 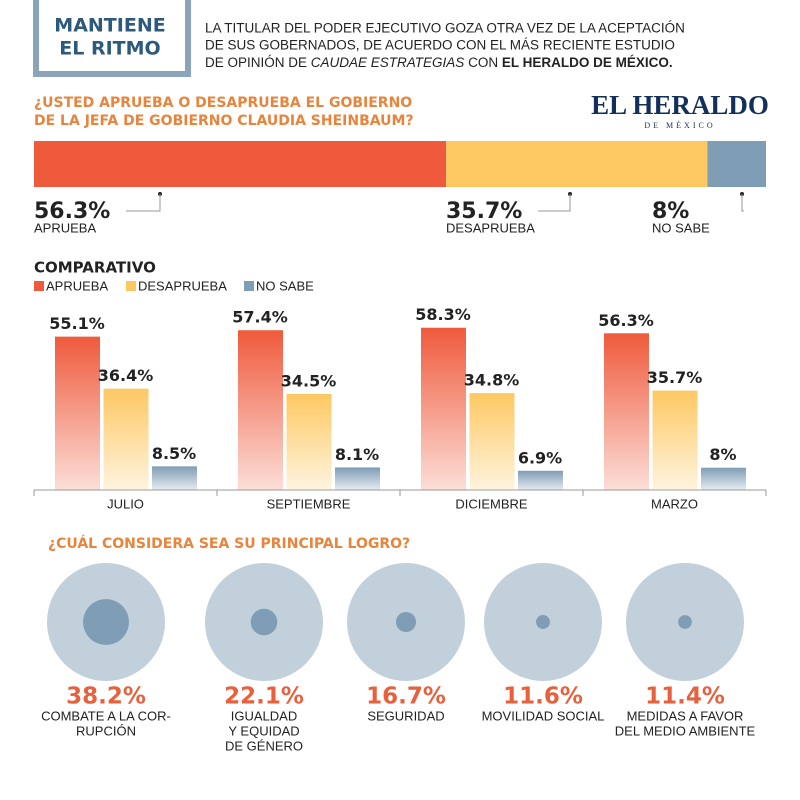 I want to click on value-label: 6.9%, so click(x=540, y=457).